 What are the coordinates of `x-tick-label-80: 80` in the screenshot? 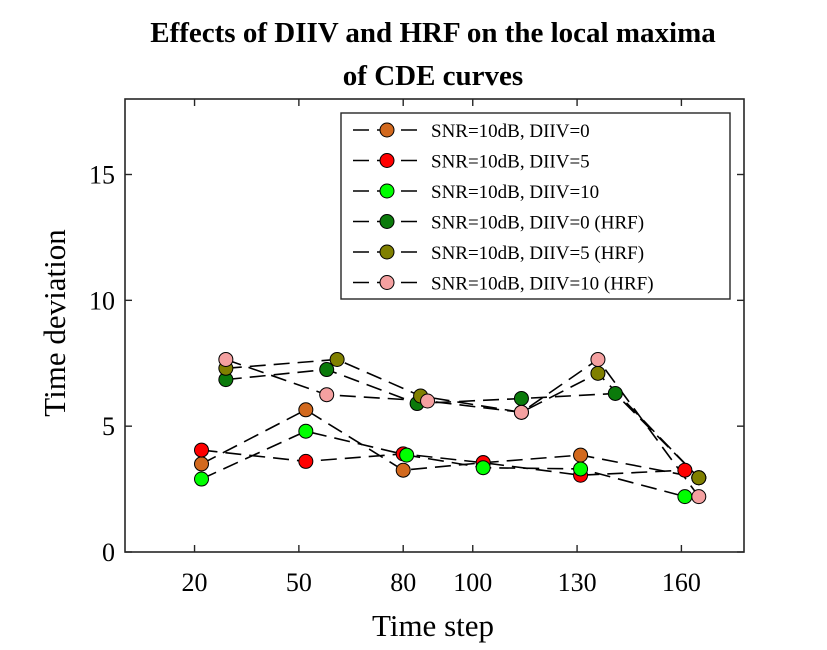 It's located at (403, 582).